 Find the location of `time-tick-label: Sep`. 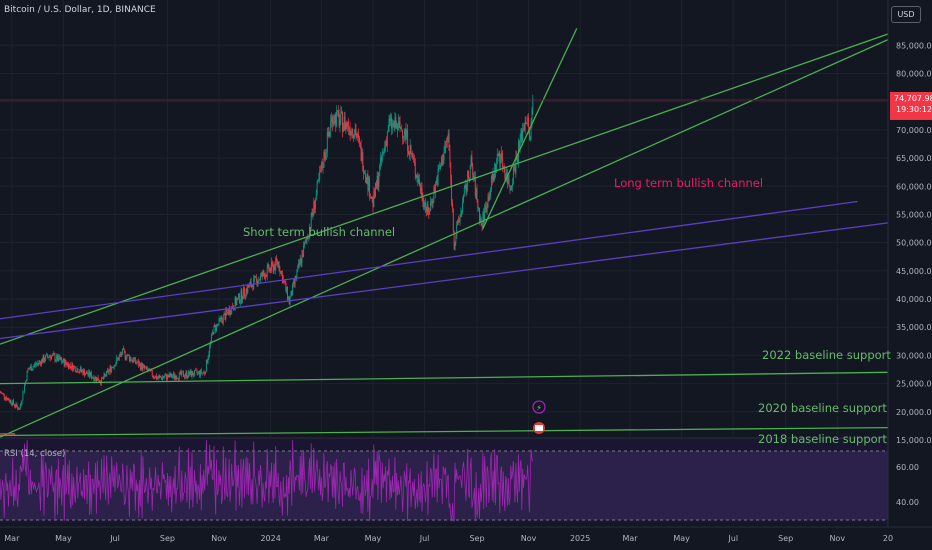

time-tick-label: Sep is located at coordinates (167, 538).